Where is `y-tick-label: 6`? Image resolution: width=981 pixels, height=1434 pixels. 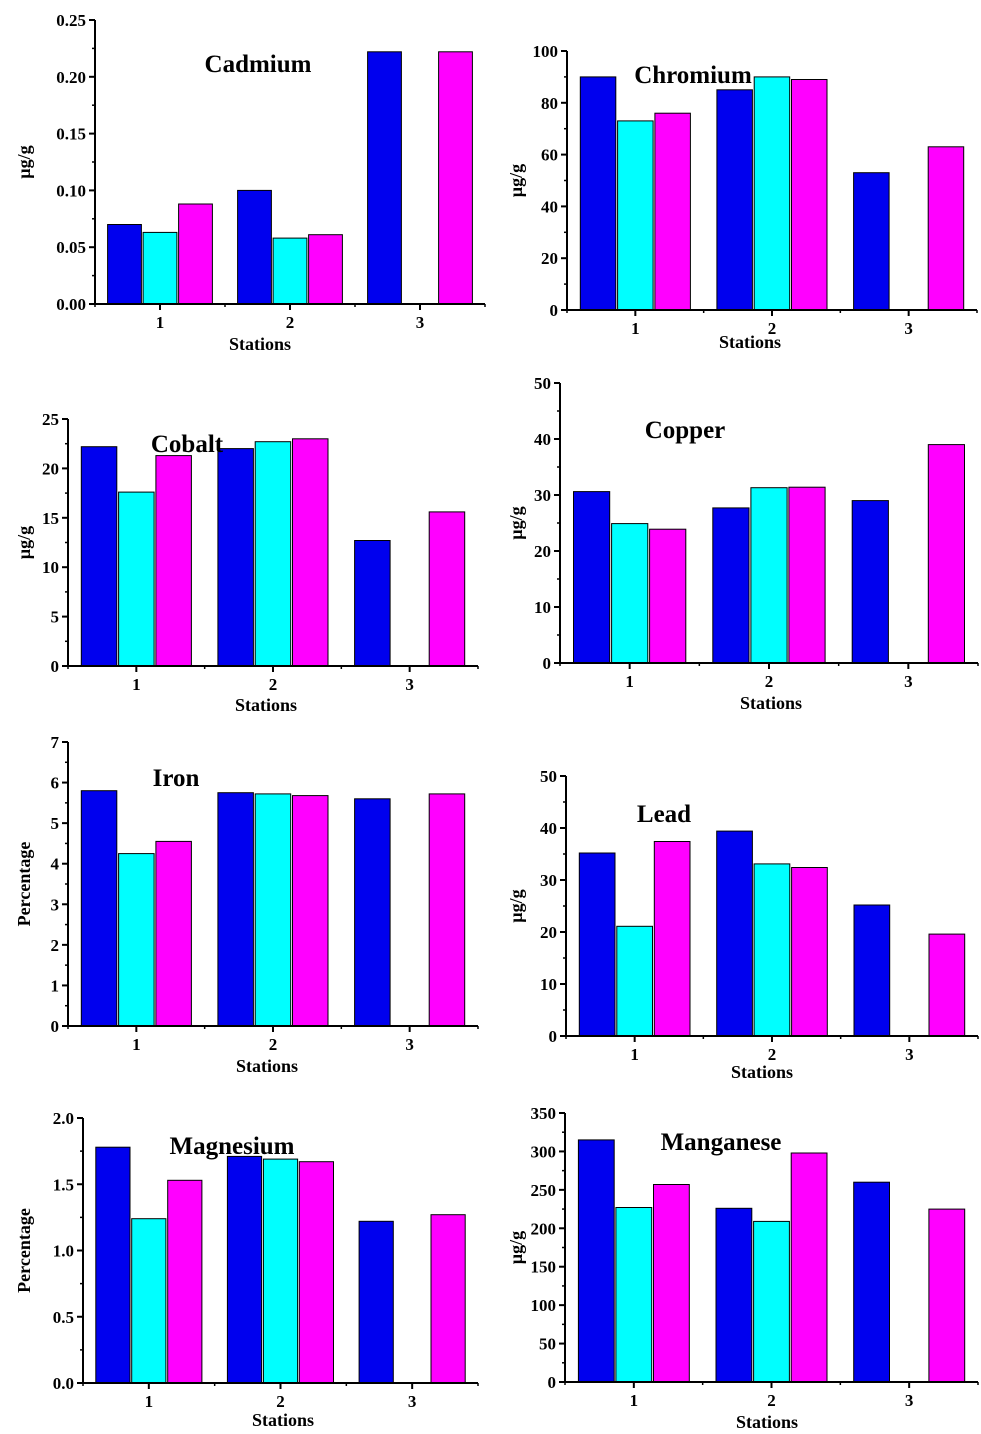
y-tick-label: 6 is located at coordinates (55, 783).